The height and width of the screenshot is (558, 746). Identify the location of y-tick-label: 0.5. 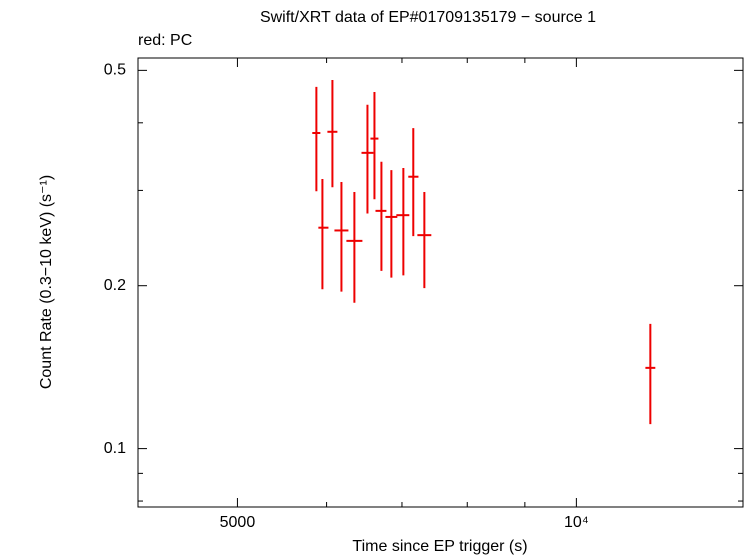
(115, 70).